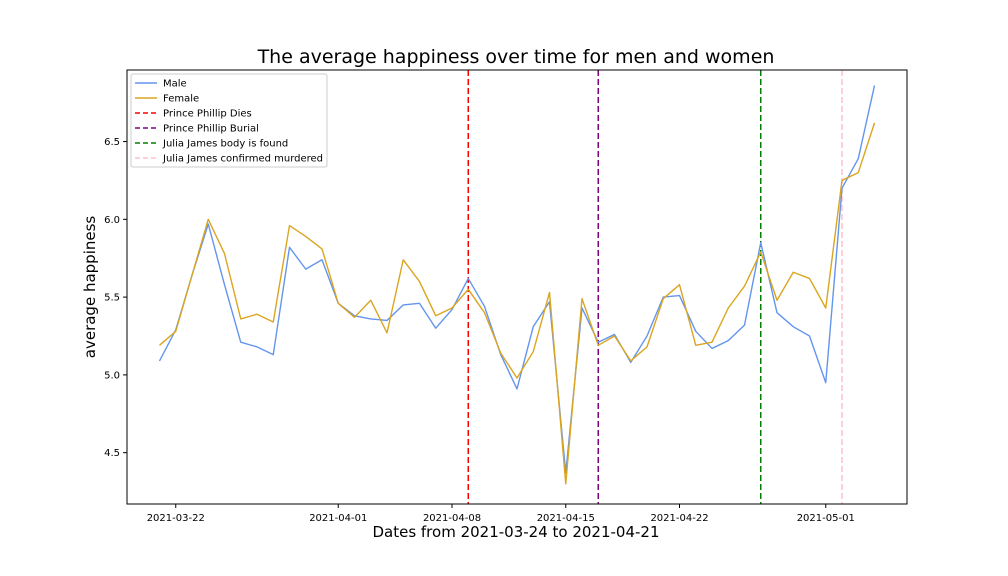 The height and width of the screenshot is (576, 1008). Describe the element at coordinates (515, 532) in the screenshot. I see `x-axis-title: Dates from 2021-03-24 to 2021-04-21` at that location.